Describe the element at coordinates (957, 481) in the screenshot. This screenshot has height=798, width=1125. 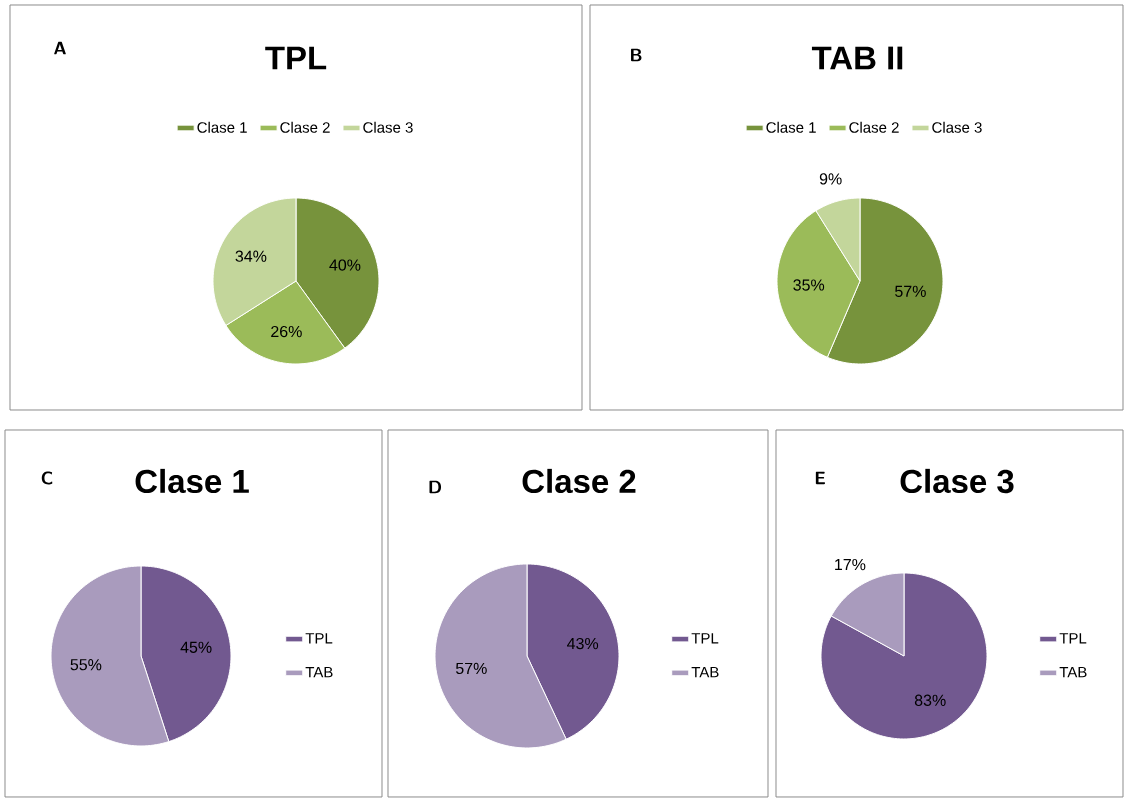
I see `chart-title: Clase 3` at that location.